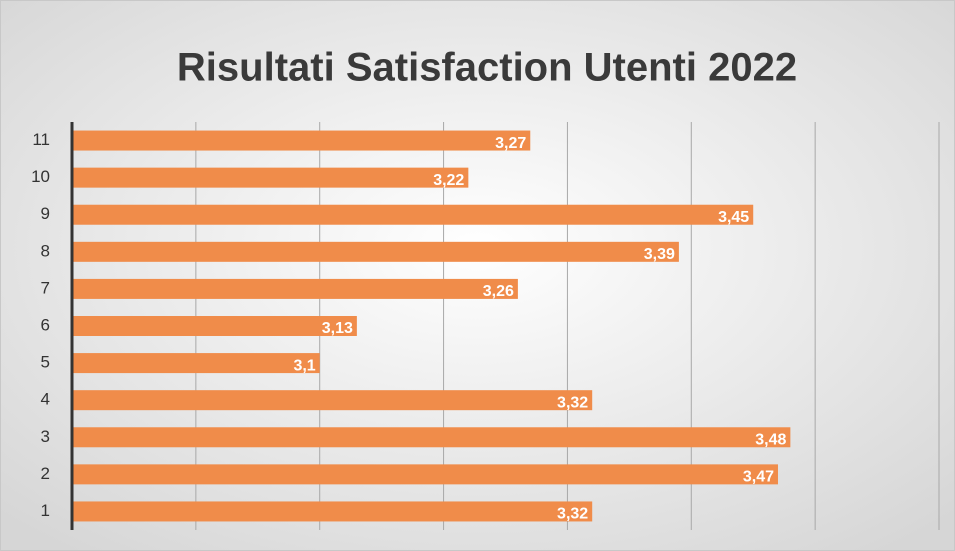 The image size is (955, 551). What do you see at coordinates (487, 68) in the screenshot?
I see `chart-title: Risultati Satisfaction Utenti 2022` at bounding box center [487, 68].